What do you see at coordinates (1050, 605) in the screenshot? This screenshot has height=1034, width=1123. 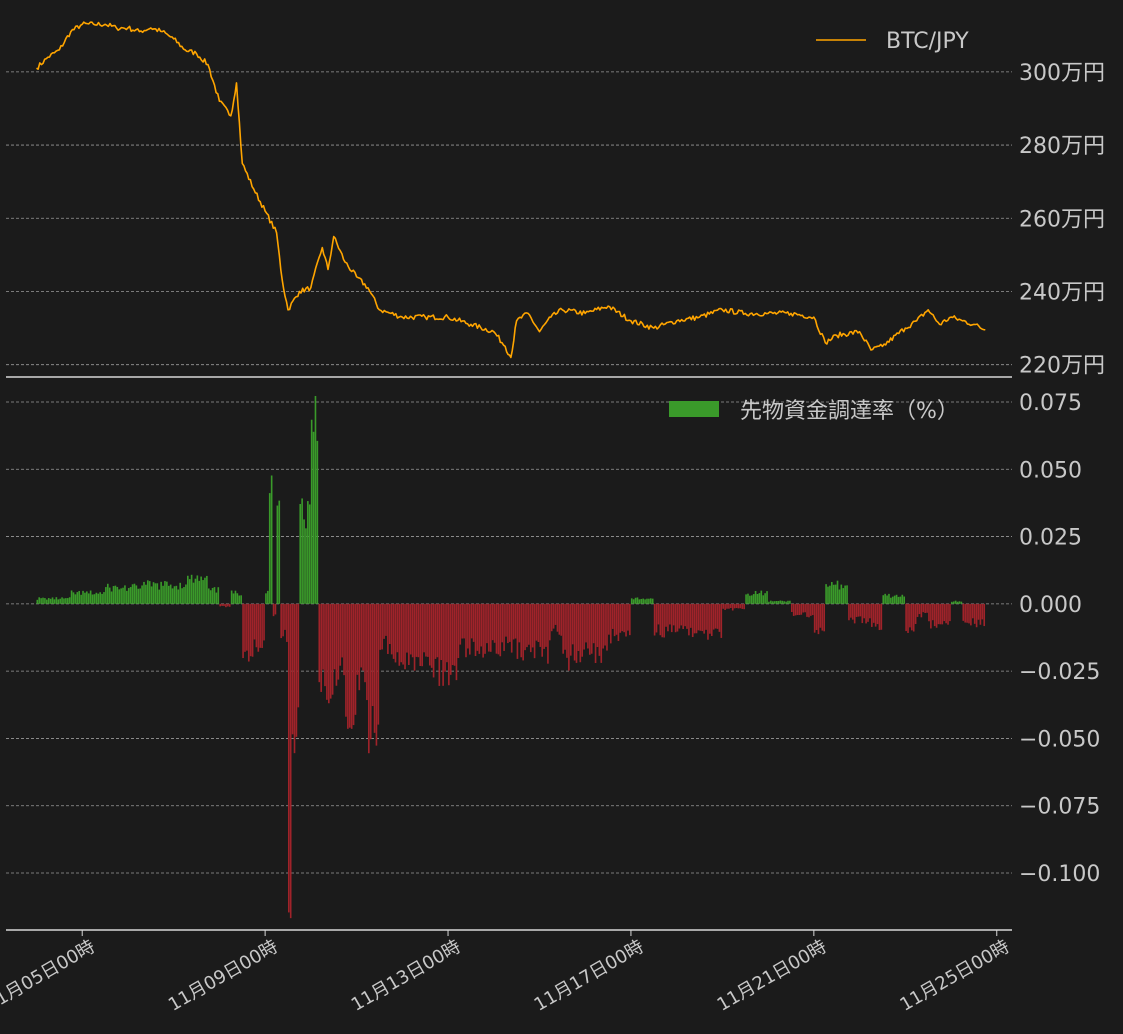 I see `funding-y-tick-label: 0.000` at bounding box center [1050, 605].